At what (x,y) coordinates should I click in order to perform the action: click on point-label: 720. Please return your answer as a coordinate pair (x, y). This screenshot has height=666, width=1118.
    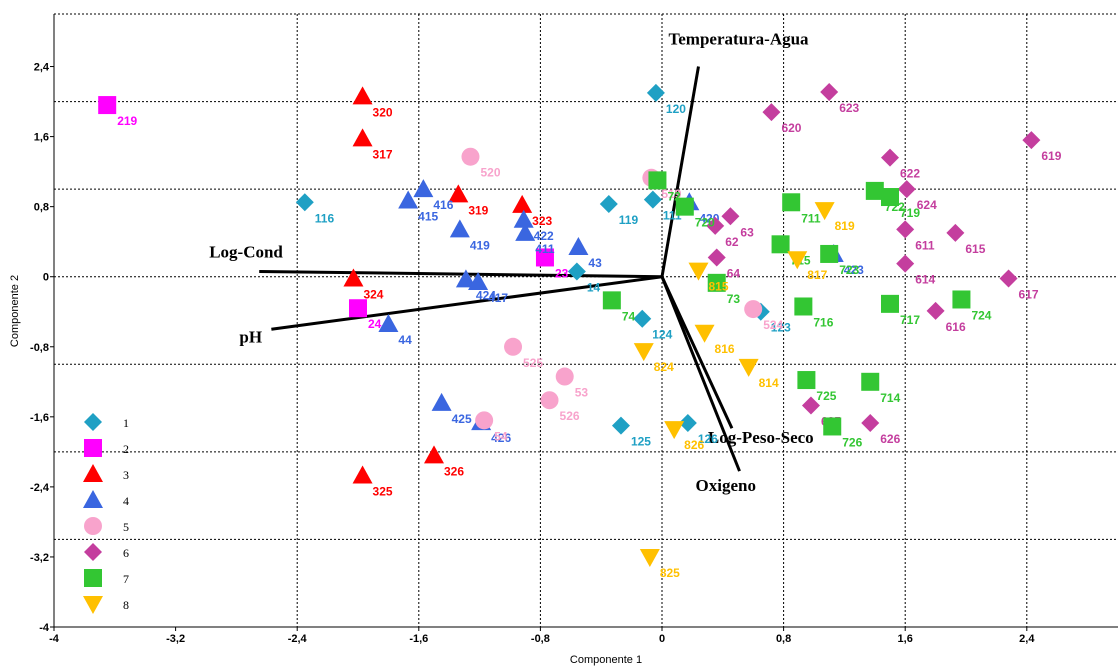
    Looking at the image, I should click on (705, 223).